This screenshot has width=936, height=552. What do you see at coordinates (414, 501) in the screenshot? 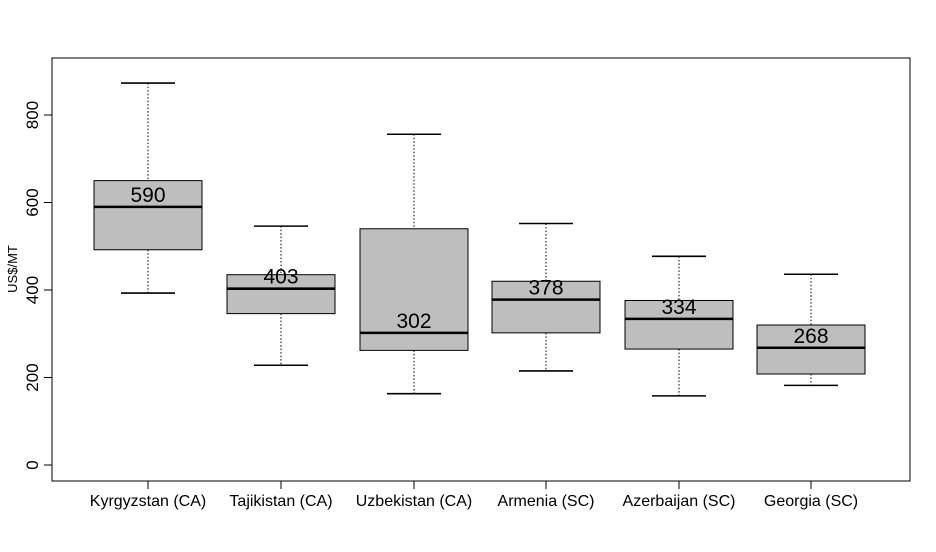
I see `x-category-label: Uzbekistan (CA)` at bounding box center [414, 501].